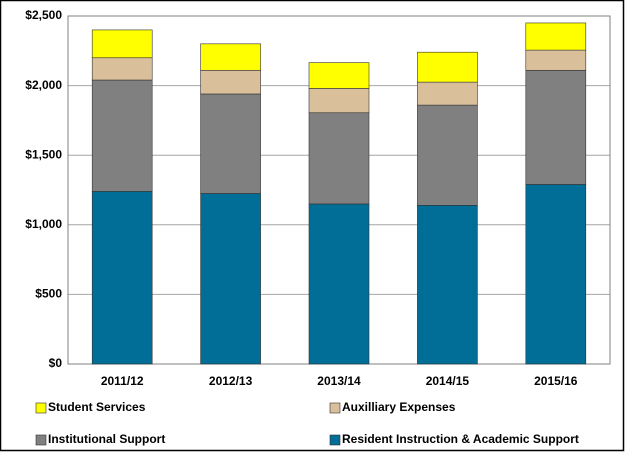  I want to click on x-tick-label: 2015/16, so click(556, 381).